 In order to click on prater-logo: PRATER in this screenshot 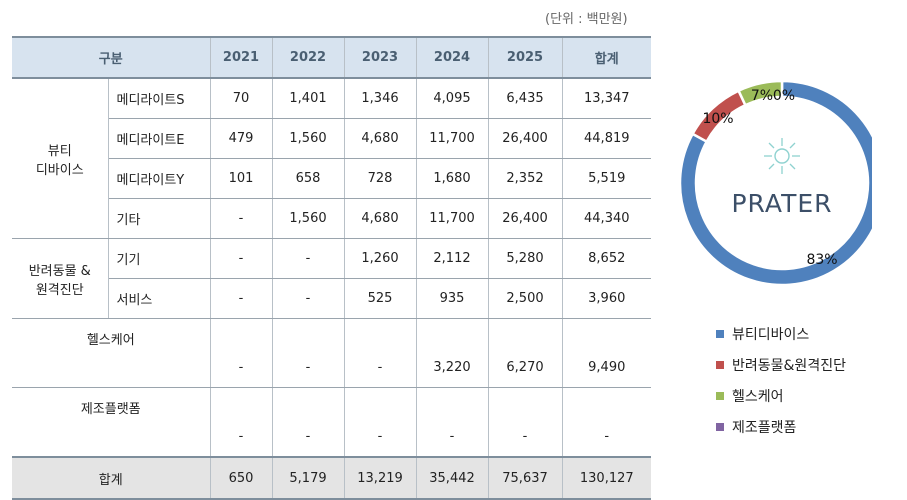, I will do `click(781, 178)`.